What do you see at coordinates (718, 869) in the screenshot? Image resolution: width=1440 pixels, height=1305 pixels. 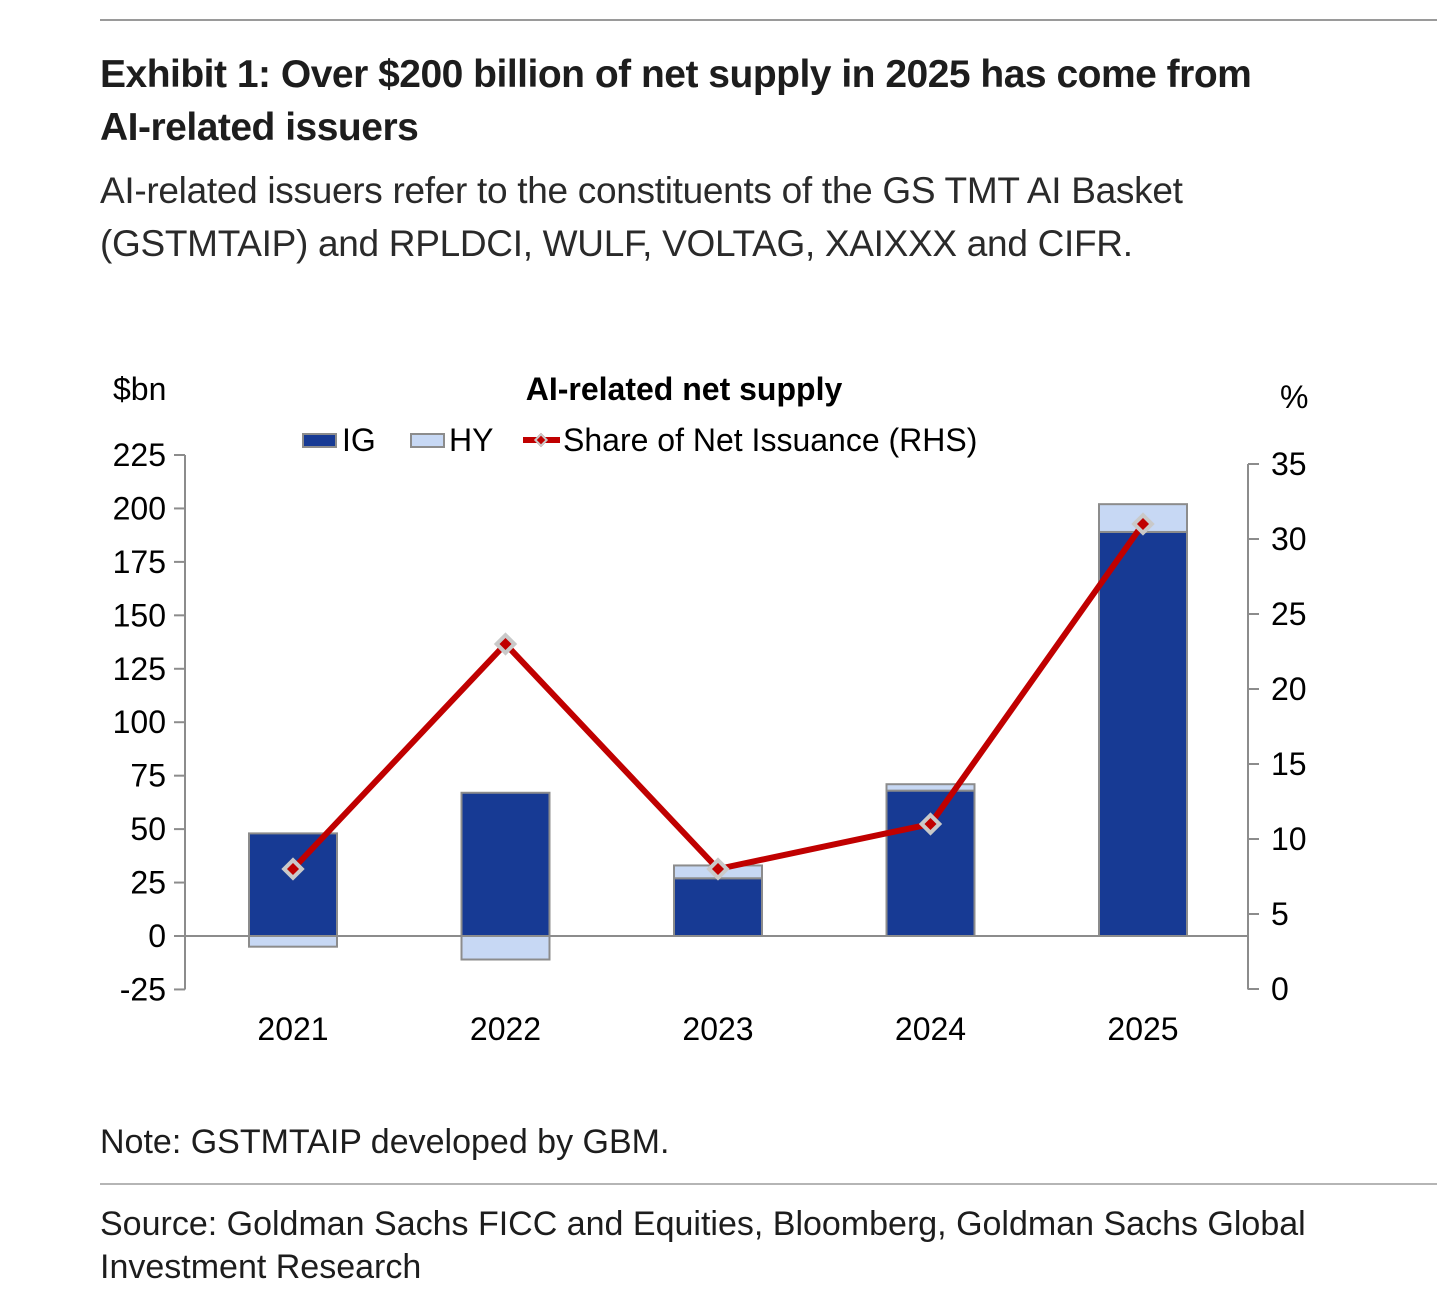 I see `share-marker-2023` at bounding box center [718, 869].